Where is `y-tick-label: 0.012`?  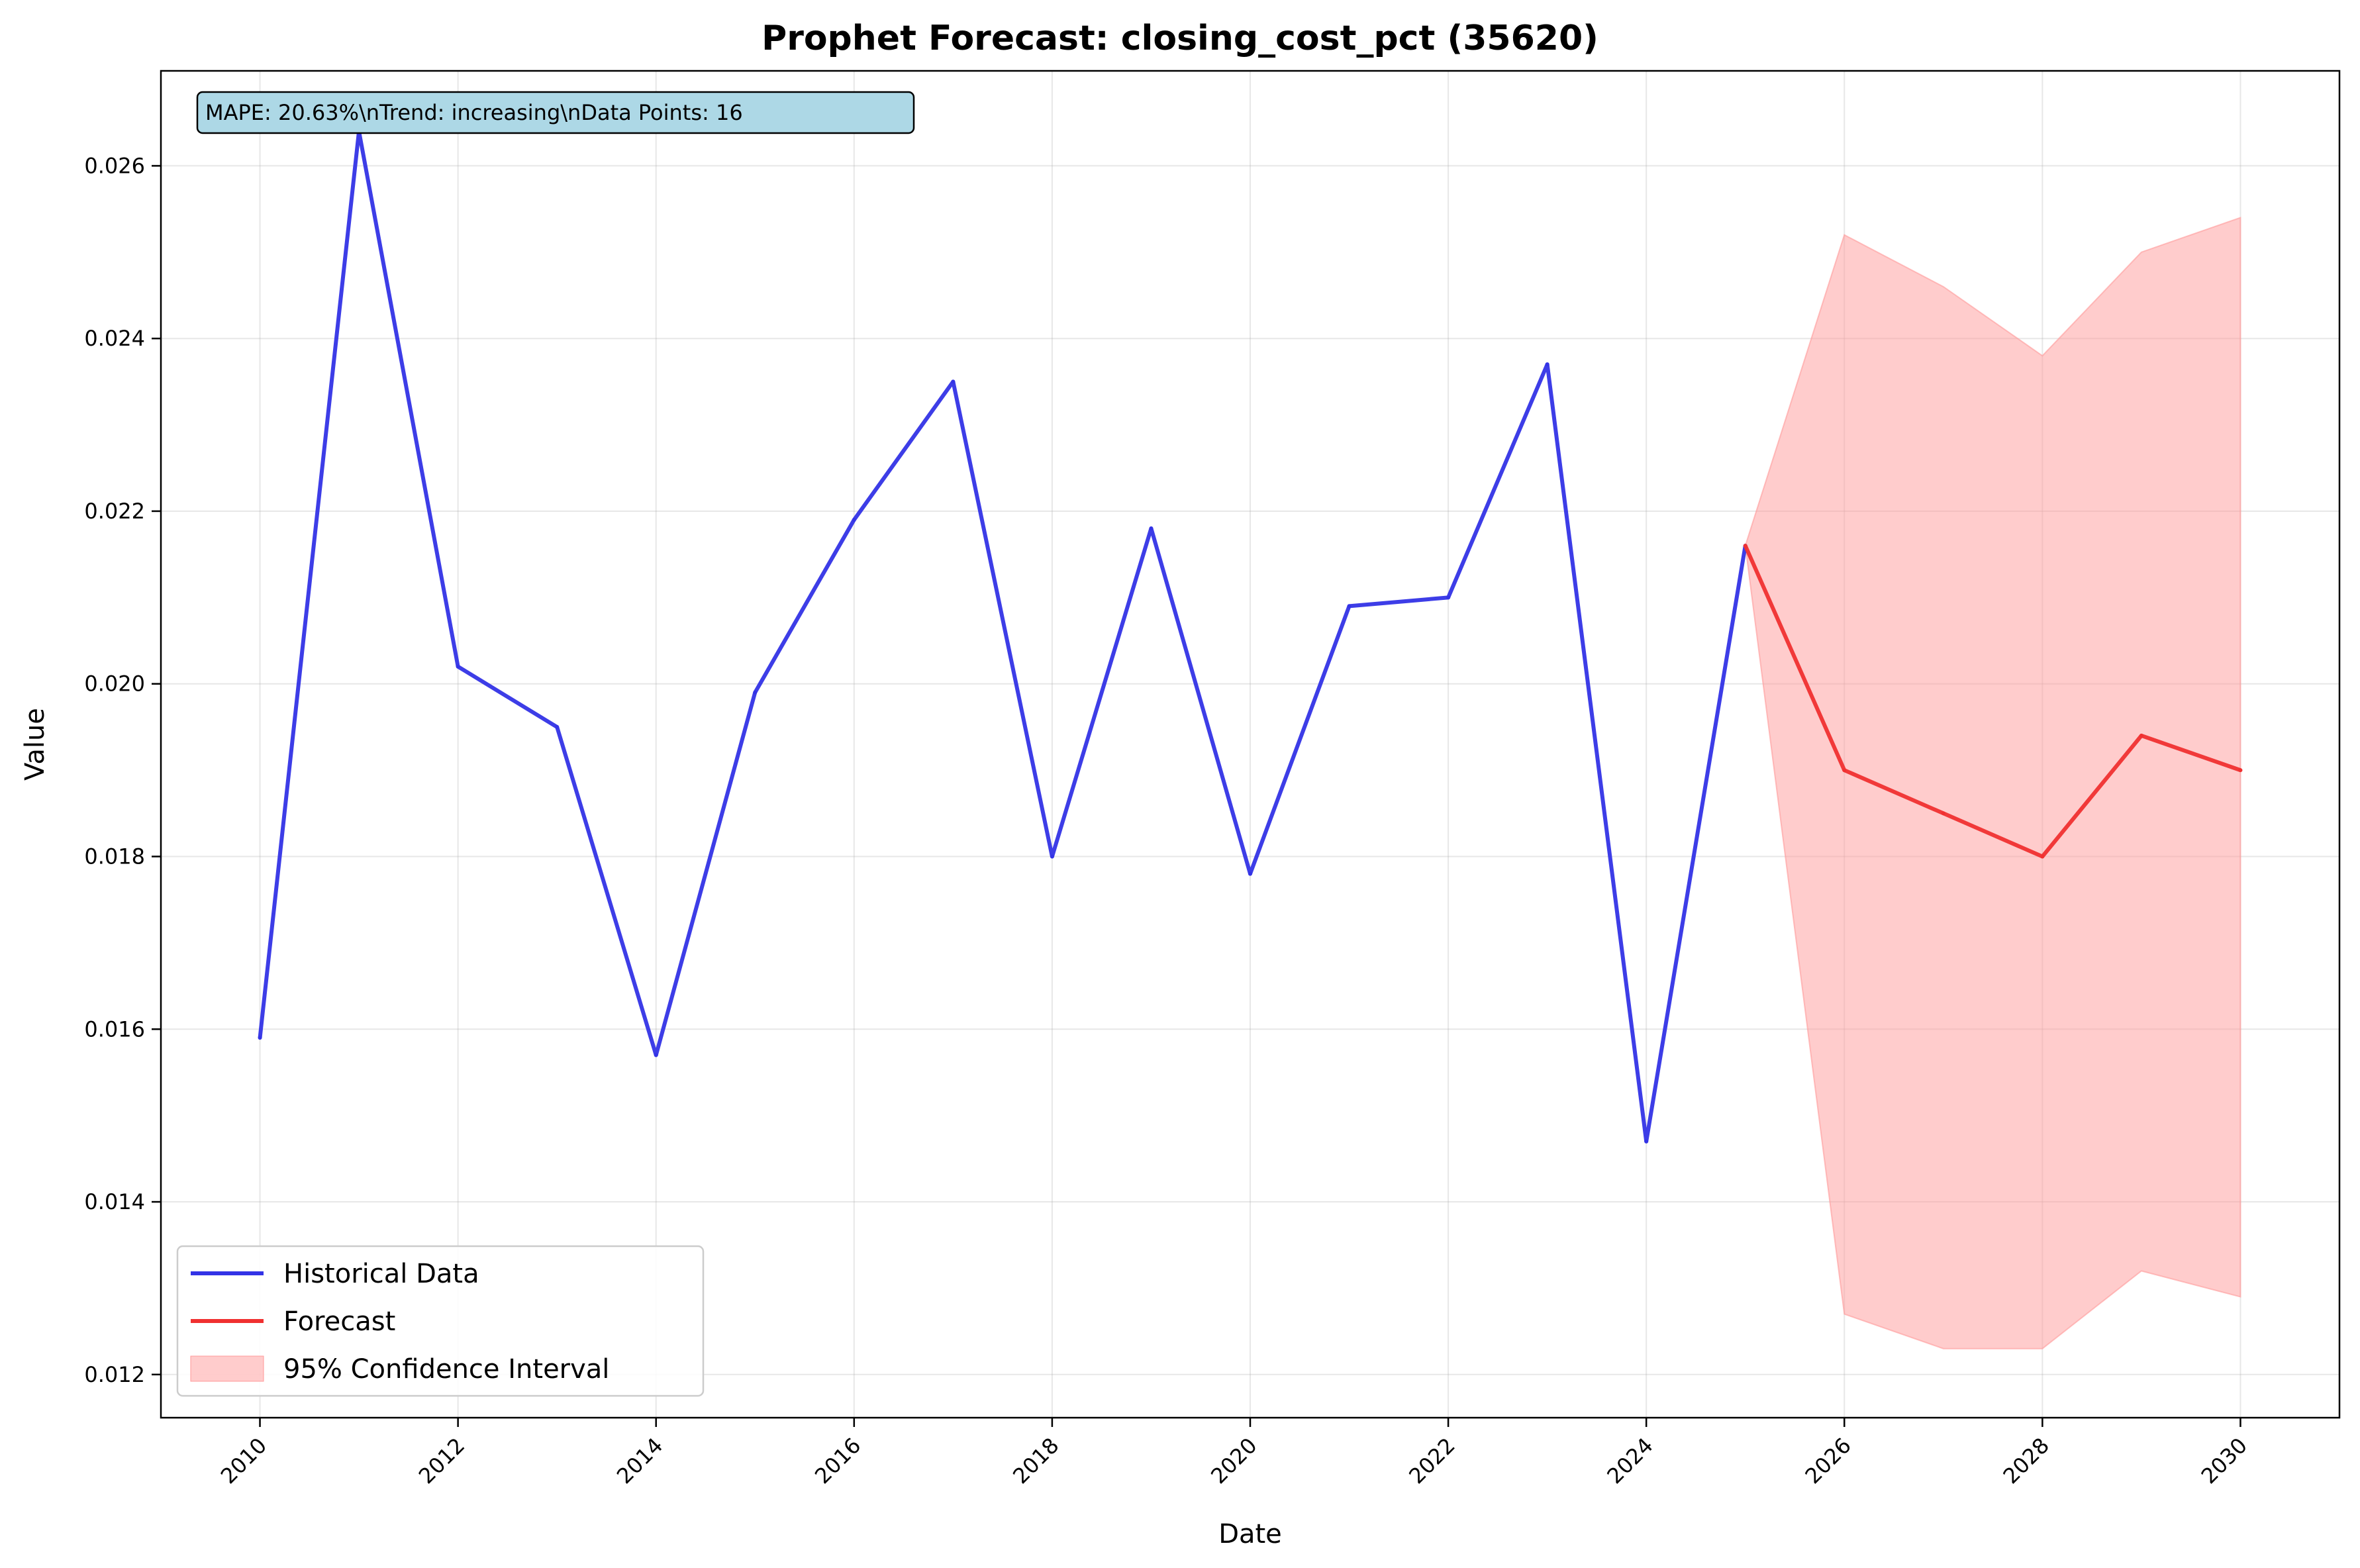
y-tick-label: 0.012 is located at coordinates (114, 1374).